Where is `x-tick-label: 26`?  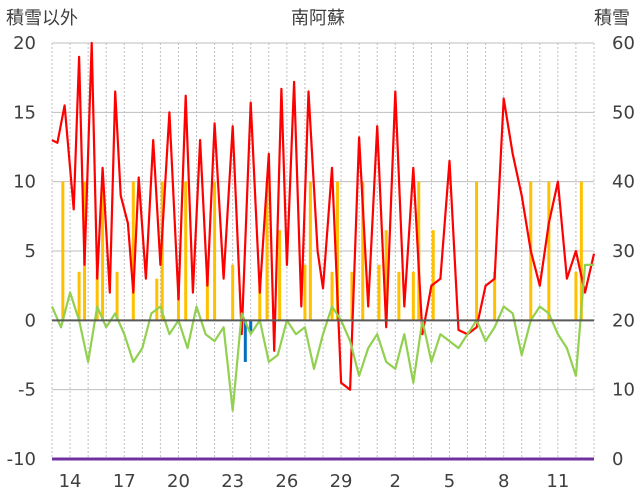
x-tick-label: 26 is located at coordinates (286, 481).